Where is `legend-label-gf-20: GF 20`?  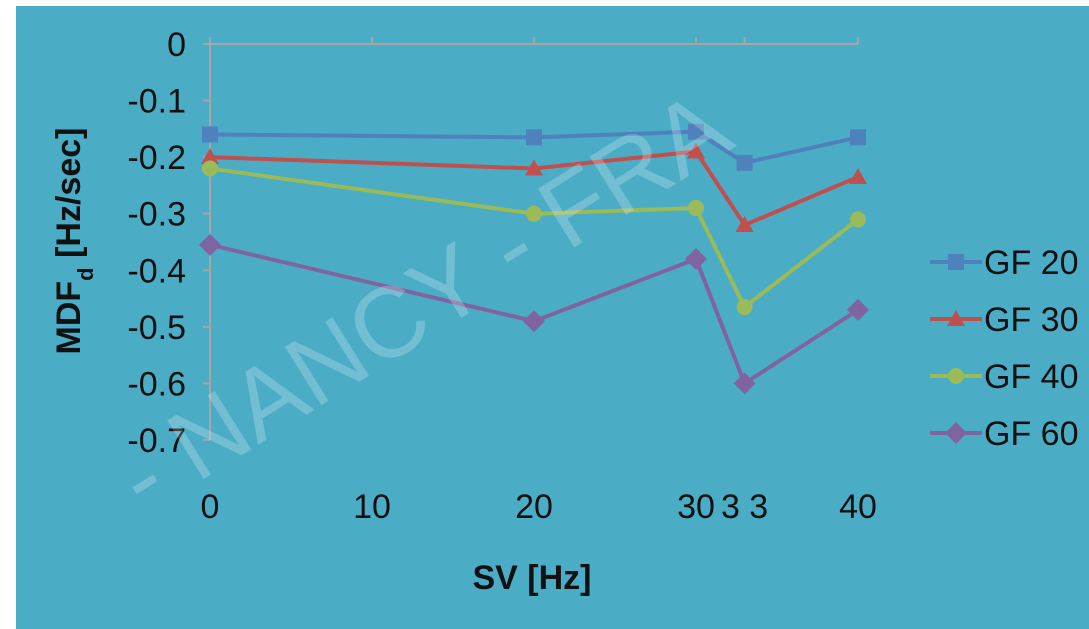 legend-label-gf-20: GF 20 is located at coordinates (1031, 263).